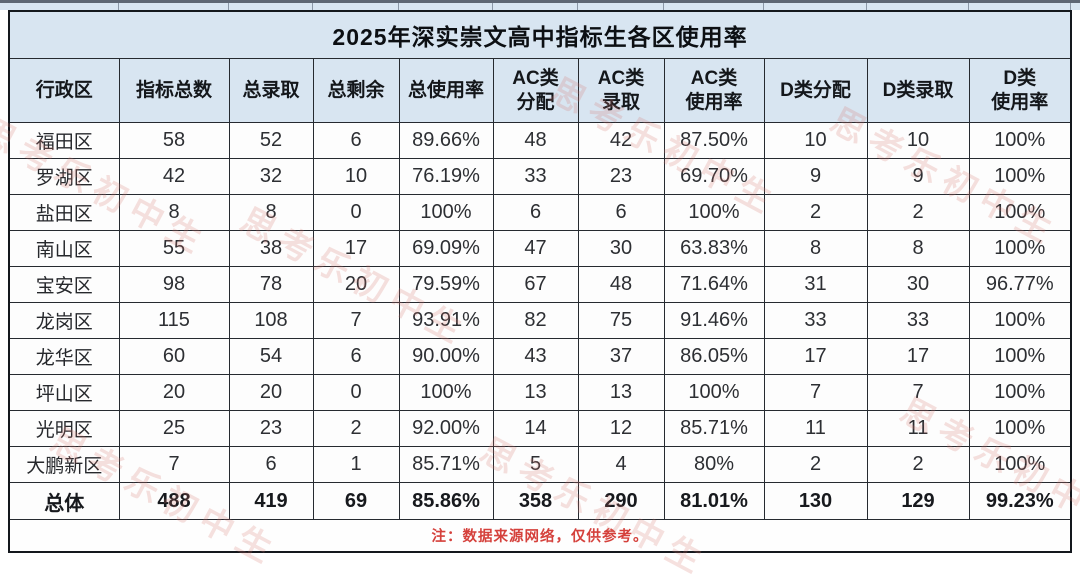 This screenshot has height=585, width=1080. I want to click on note-row: 注：数据来源网络，仅供参考。, so click(540, 536).